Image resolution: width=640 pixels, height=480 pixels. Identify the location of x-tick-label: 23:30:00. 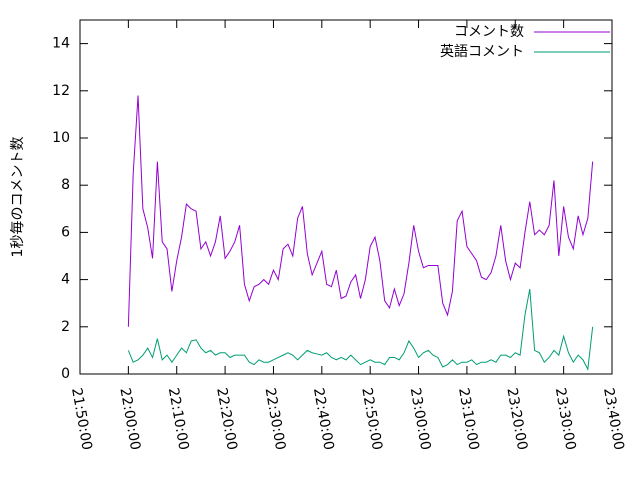
(565, 419).